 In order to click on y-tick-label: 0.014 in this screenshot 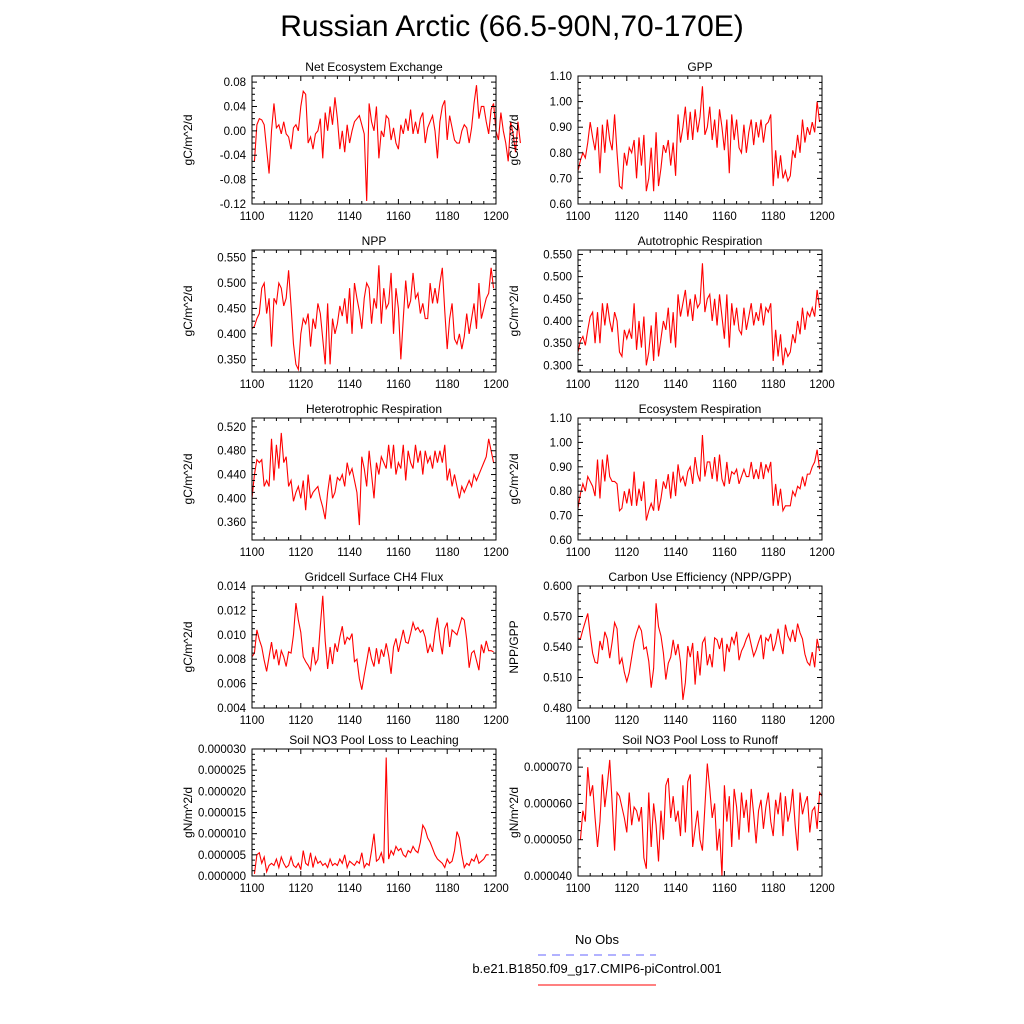, I will do `click(231, 587)`.